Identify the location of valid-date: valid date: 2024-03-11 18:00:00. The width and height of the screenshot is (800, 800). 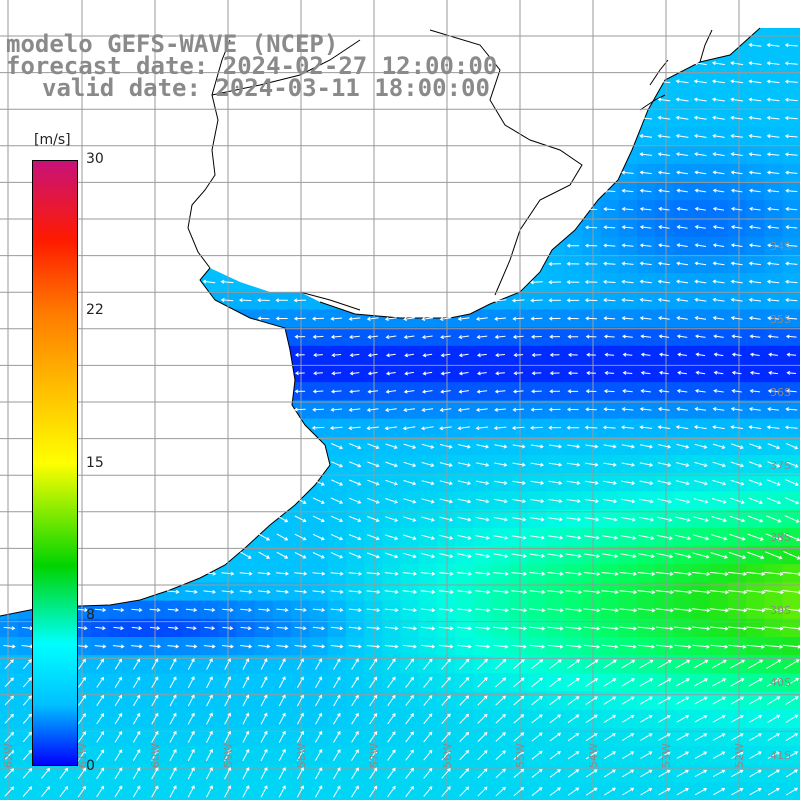
(266, 88).